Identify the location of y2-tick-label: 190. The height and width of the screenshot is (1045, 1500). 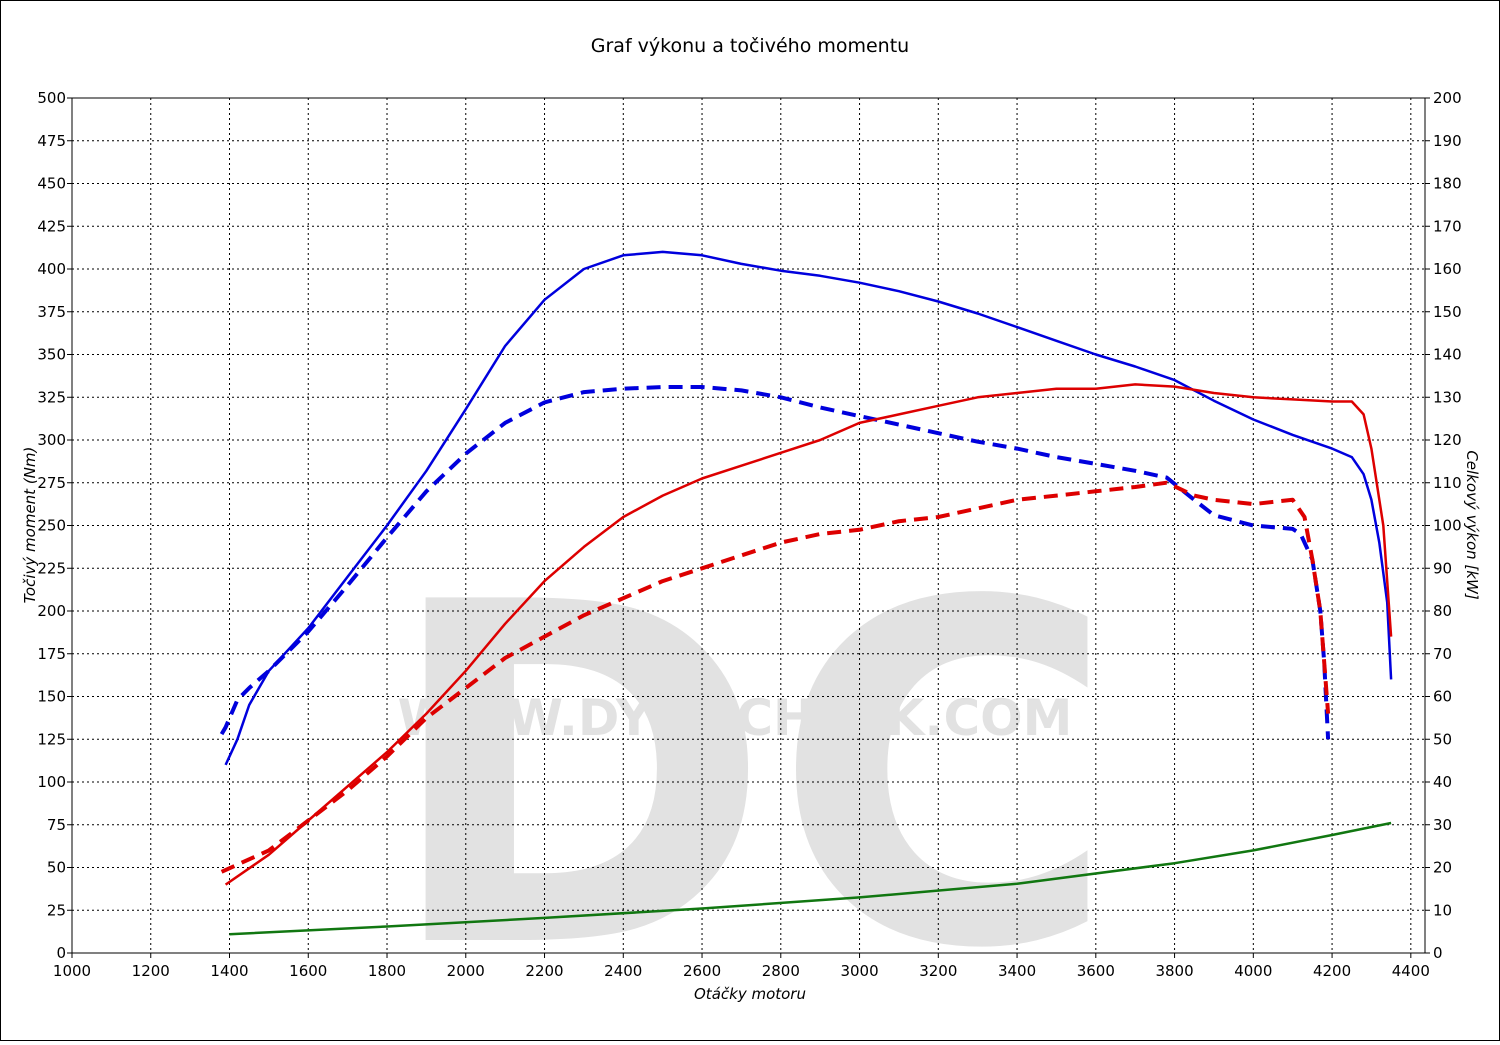
(1447, 141).